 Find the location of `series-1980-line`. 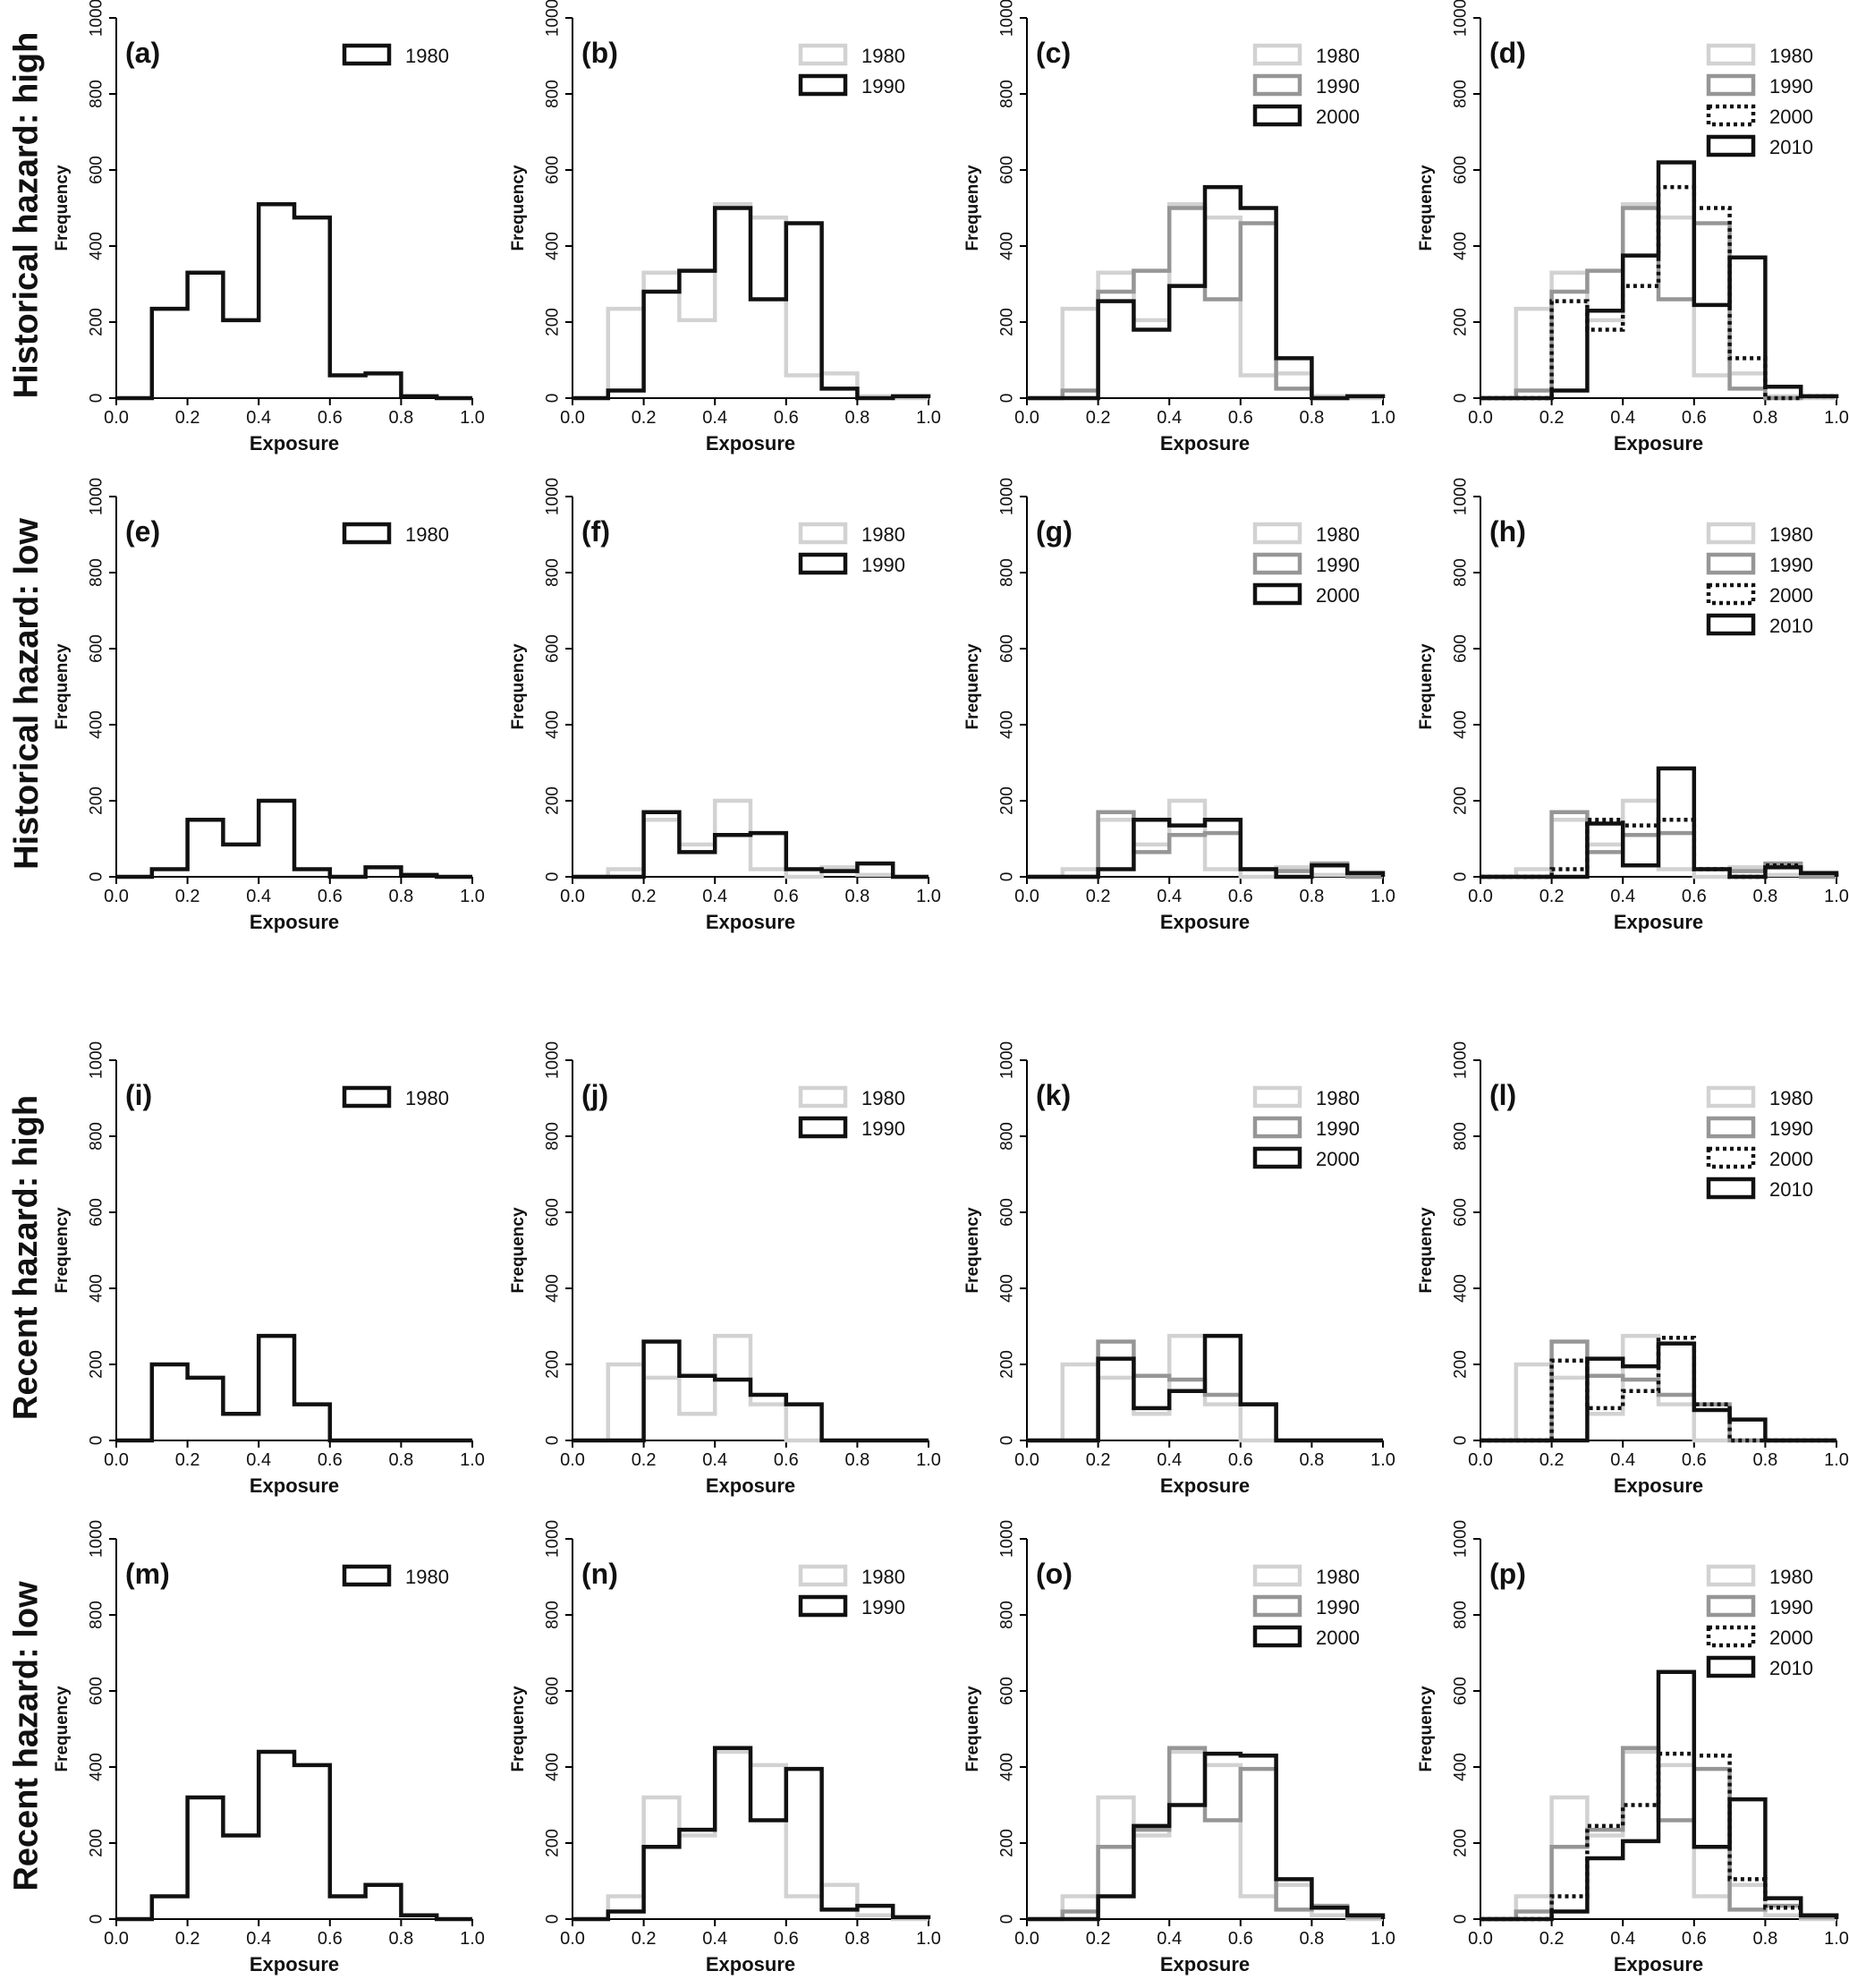

series-1980-line is located at coordinates (294, 301).